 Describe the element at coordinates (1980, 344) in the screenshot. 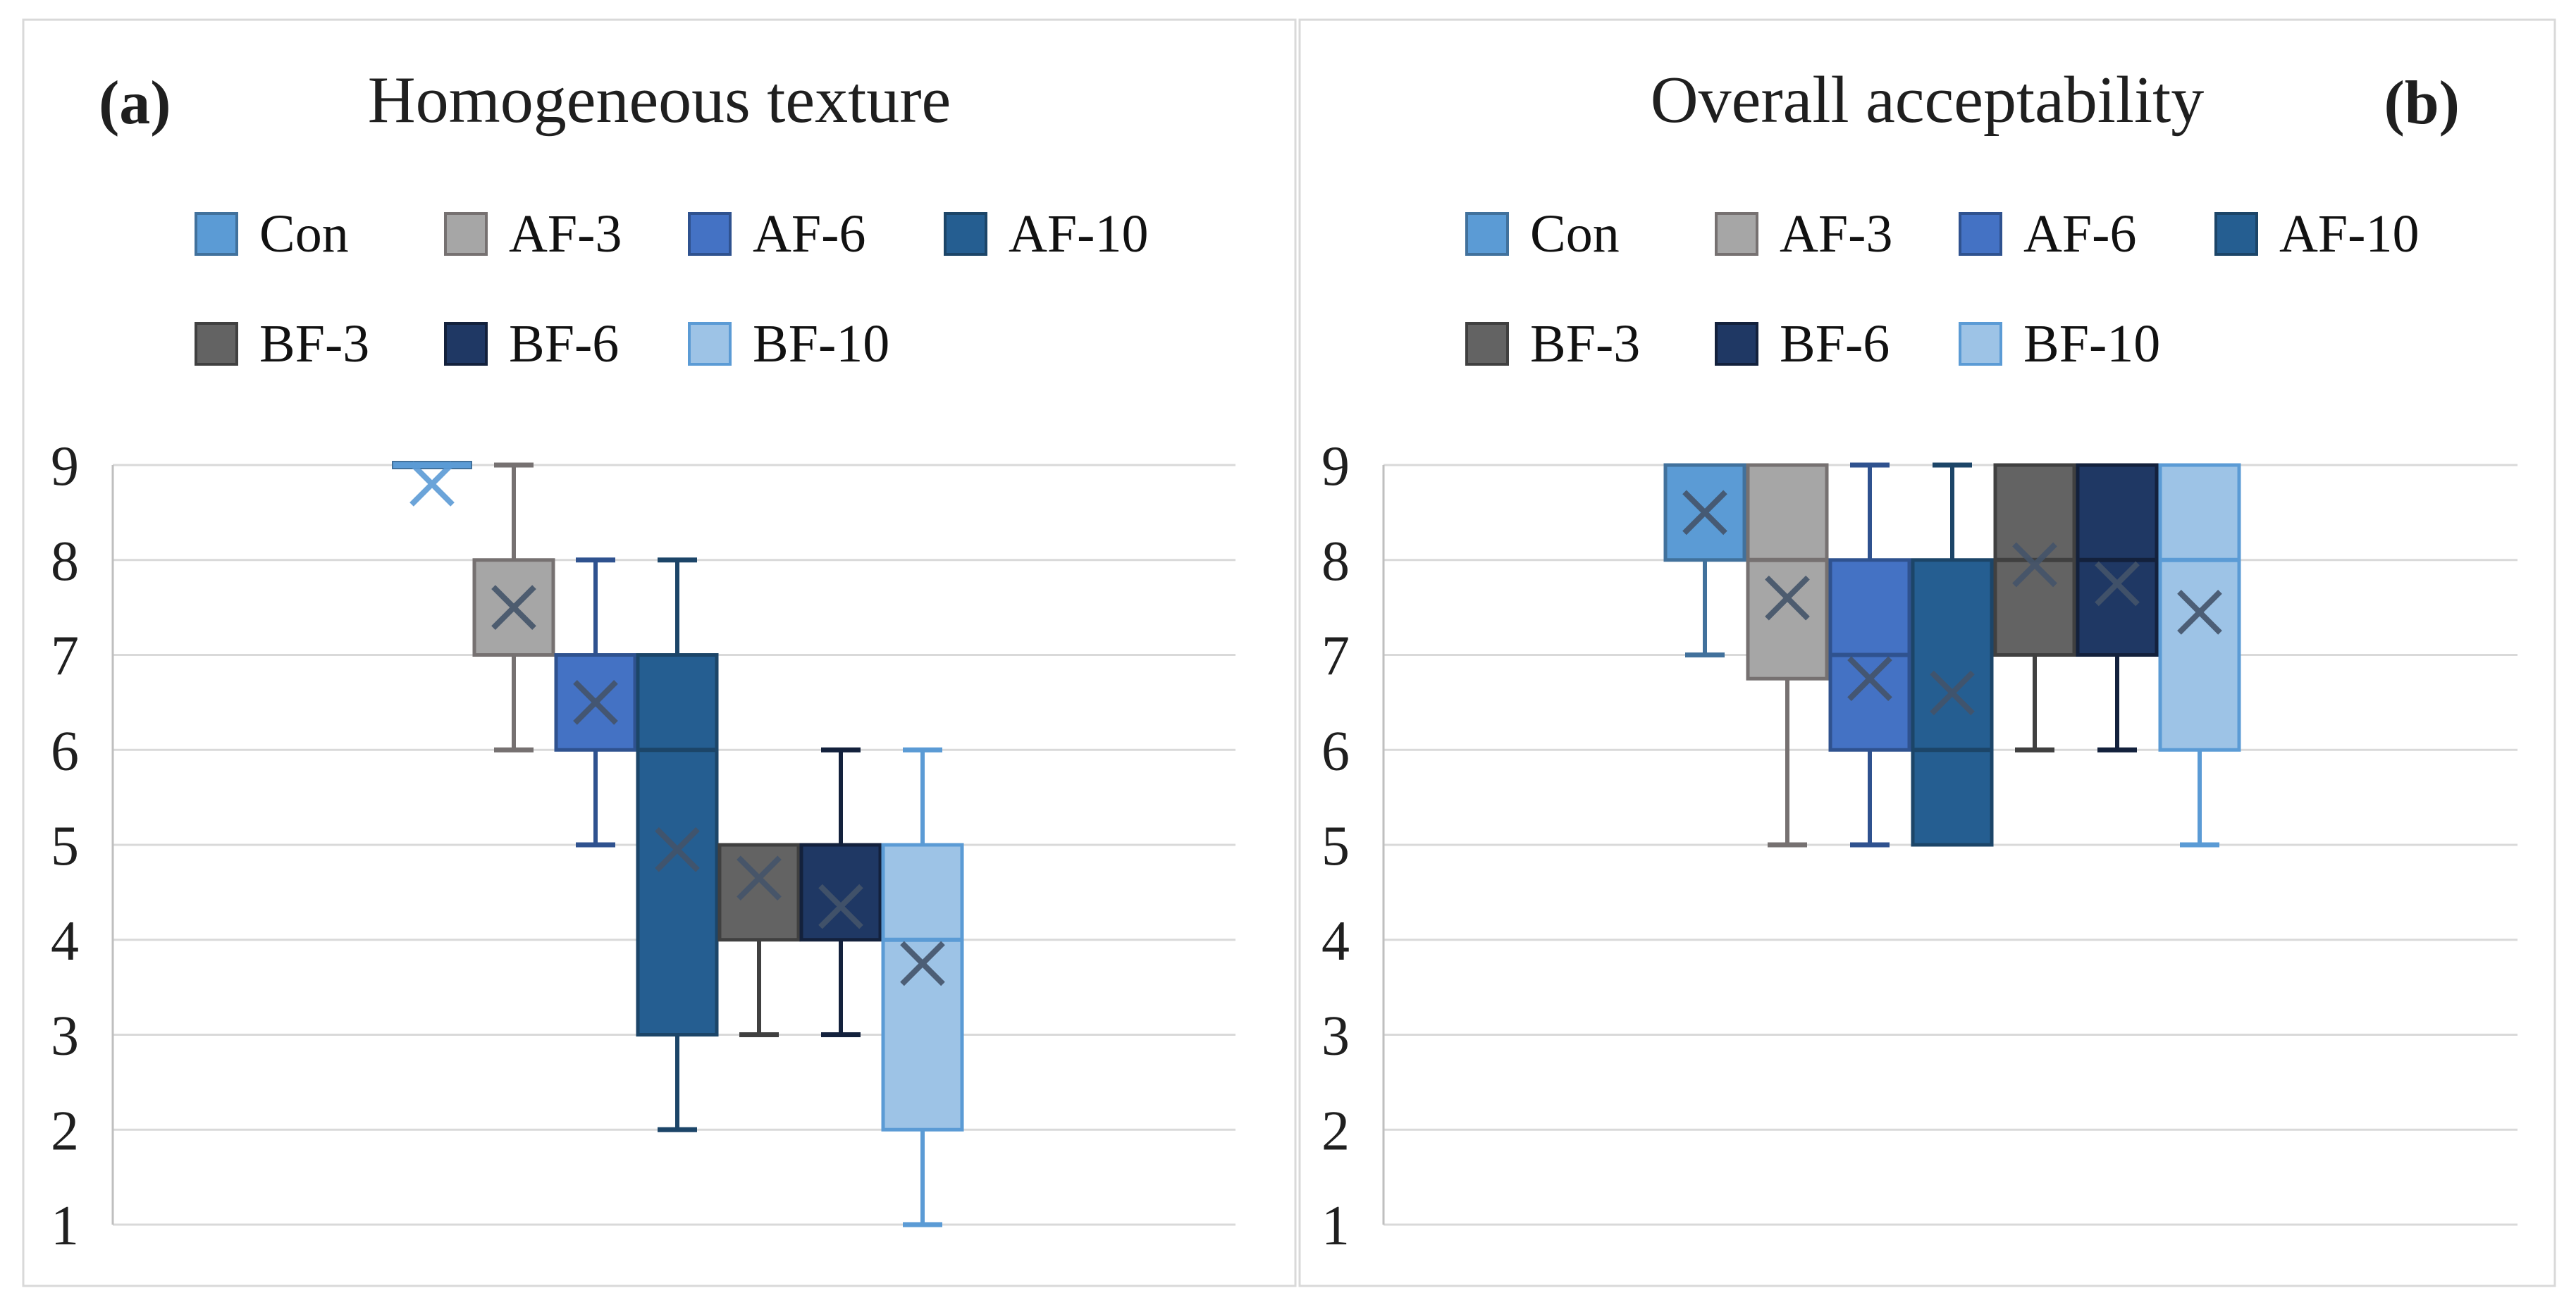

I see `legend-swatch-bf10-b` at that location.